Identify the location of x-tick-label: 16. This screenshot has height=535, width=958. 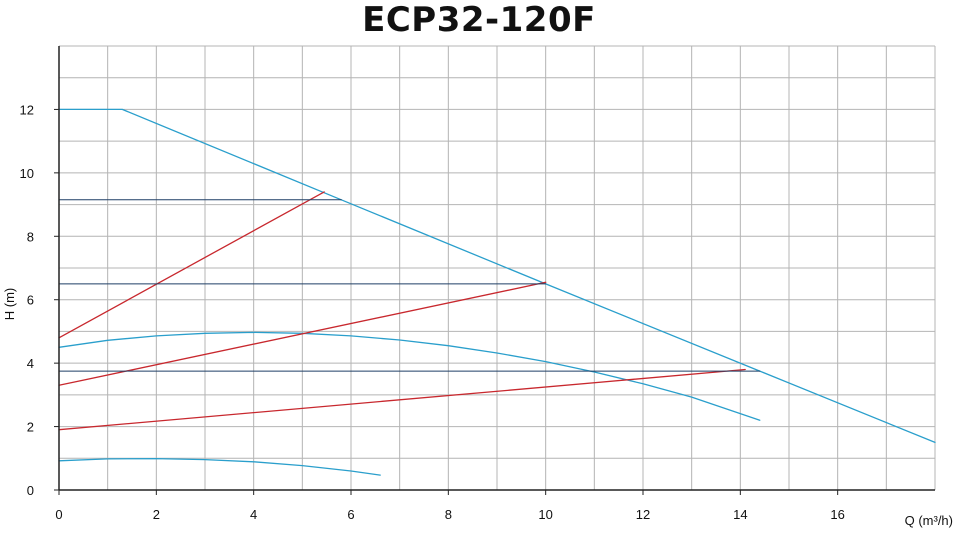
(837, 514).